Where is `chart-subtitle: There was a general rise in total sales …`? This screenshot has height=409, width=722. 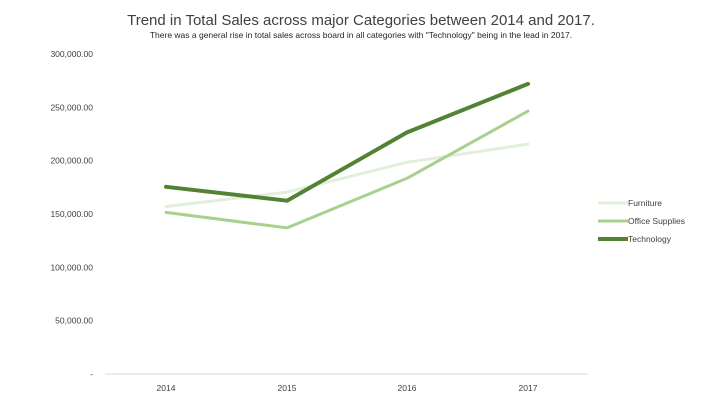
chart-subtitle: There was a general rise in total sales … is located at coordinates (361, 35).